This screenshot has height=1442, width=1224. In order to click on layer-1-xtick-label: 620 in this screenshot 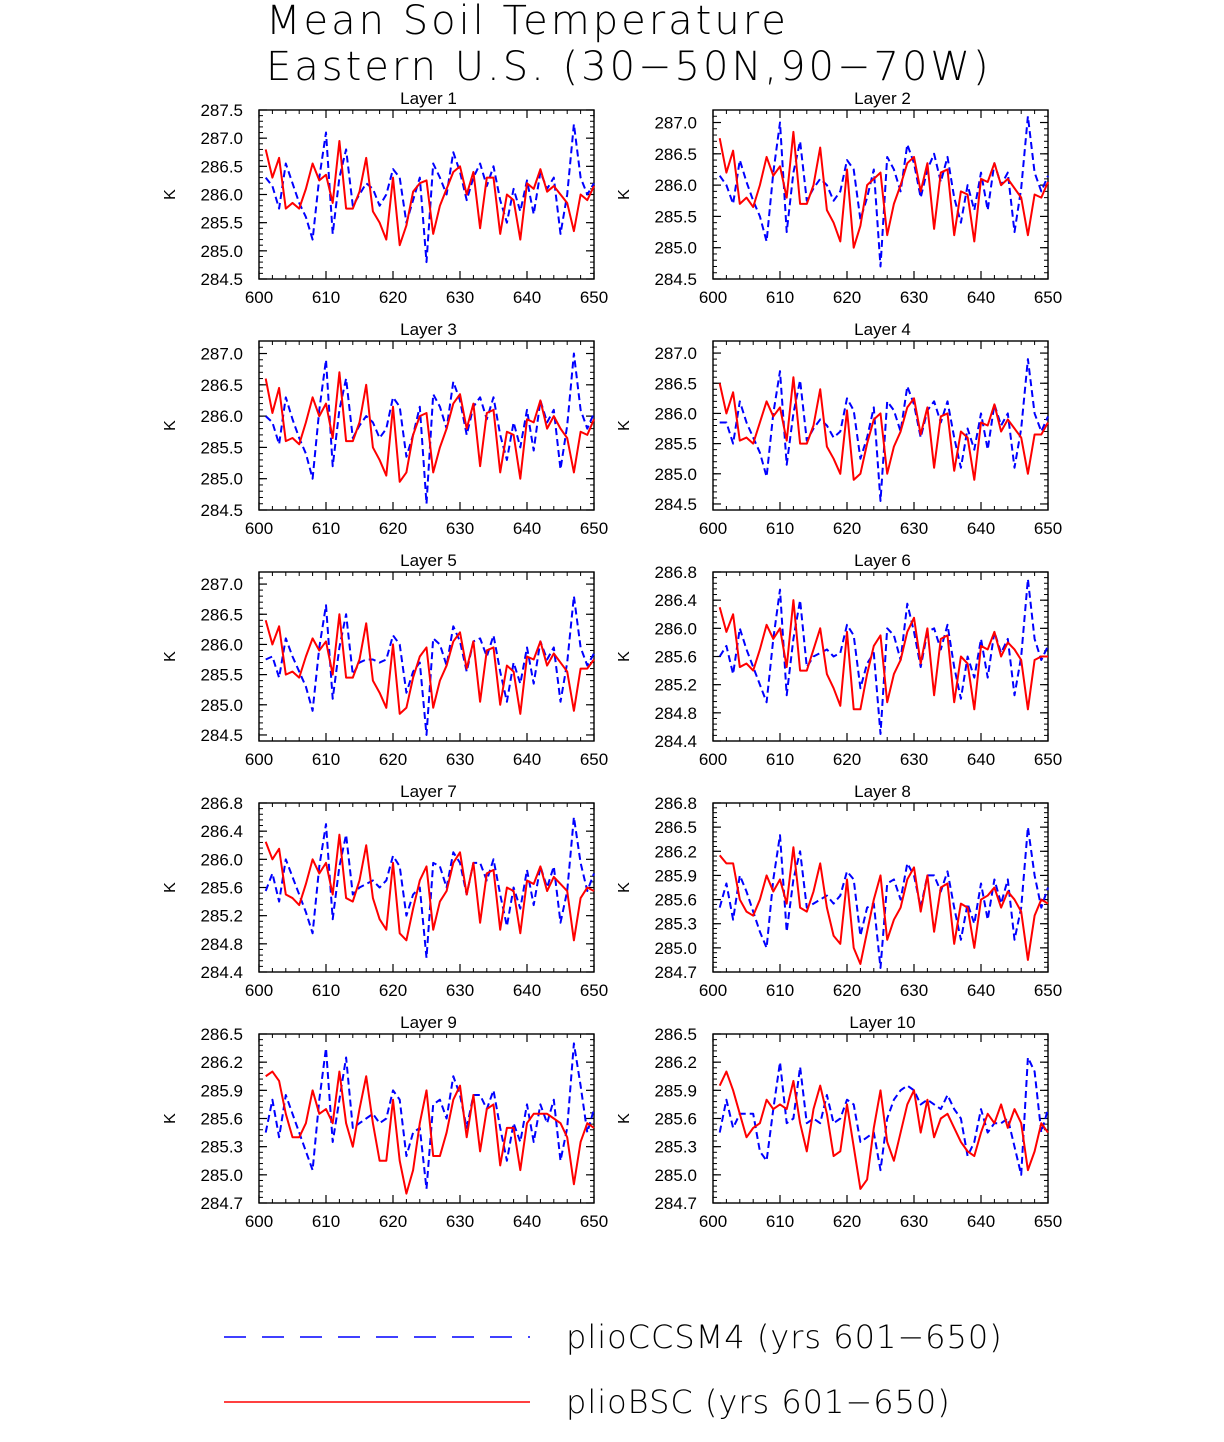, I will do `click(393, 297)`.